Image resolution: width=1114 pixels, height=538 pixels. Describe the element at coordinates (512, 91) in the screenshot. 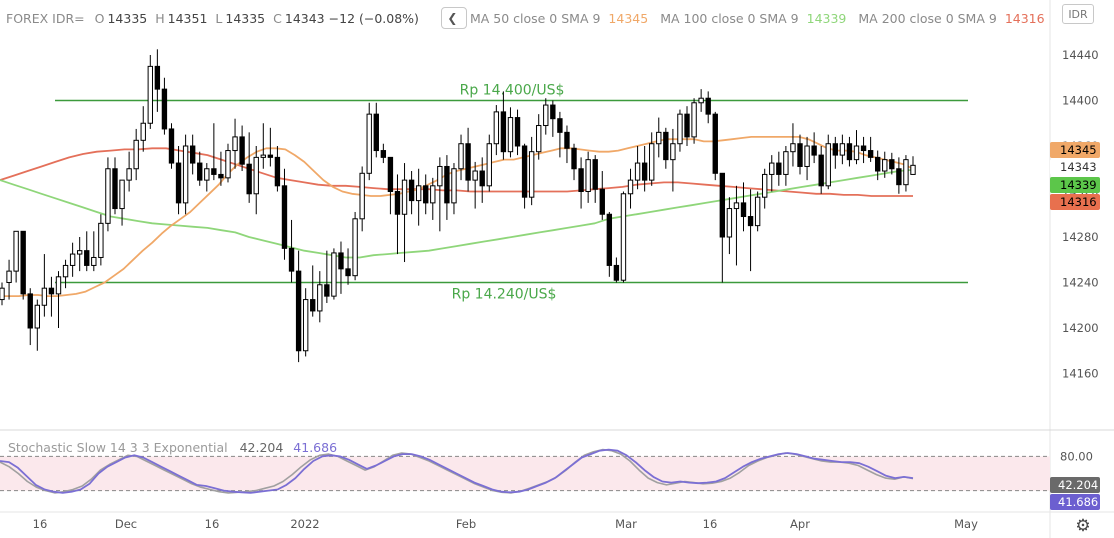

I see `level-annotation: Rp 14.400/US$` at that location.